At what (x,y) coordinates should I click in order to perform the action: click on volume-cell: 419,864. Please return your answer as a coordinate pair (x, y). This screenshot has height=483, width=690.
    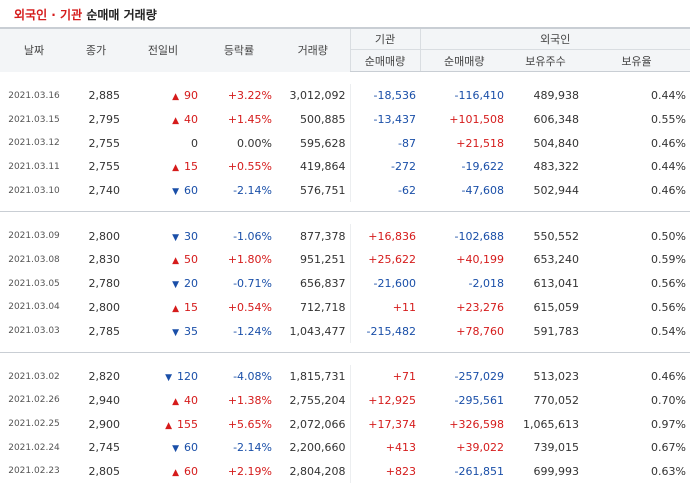
    Looking at the image, I should click on (313, 167).